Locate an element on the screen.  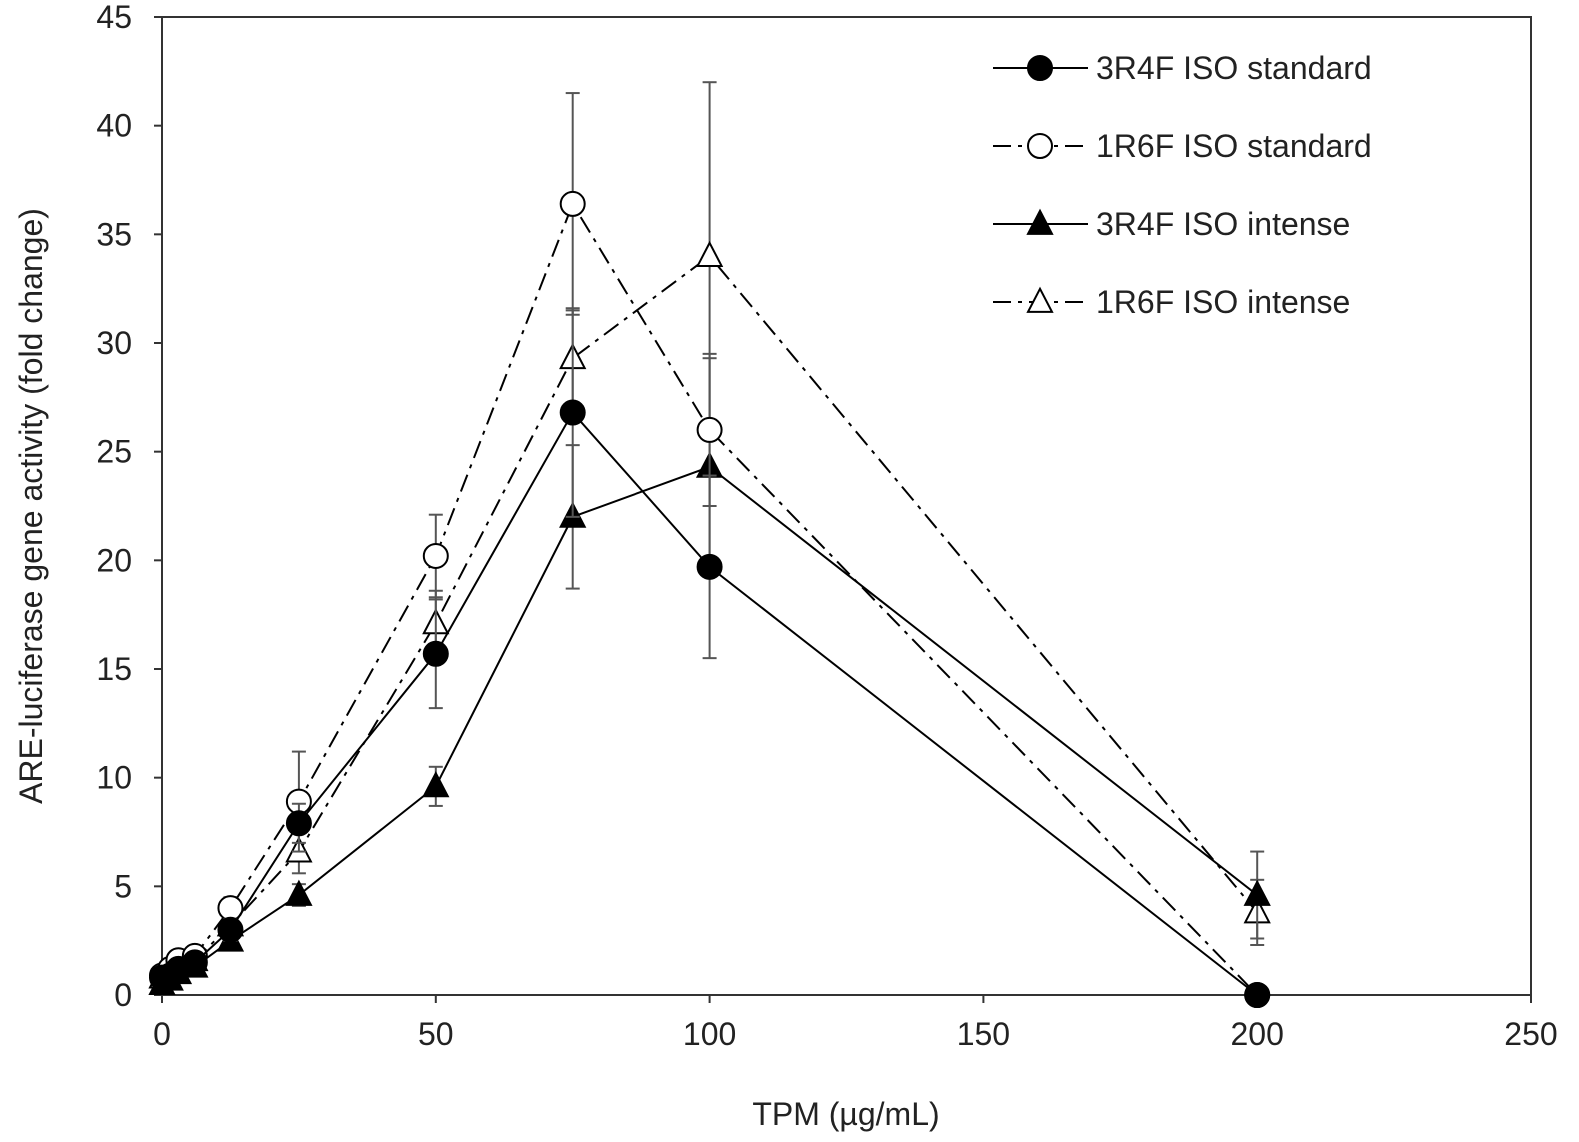
y-tick-label: 10 is located at coordinates (114, 778).